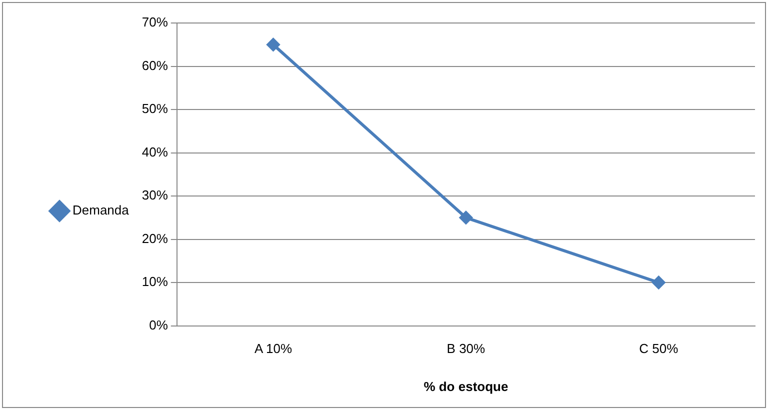 This screenshot has width=770, height=412. I want to click on y-tick-label: 60%, so click(155, 65).